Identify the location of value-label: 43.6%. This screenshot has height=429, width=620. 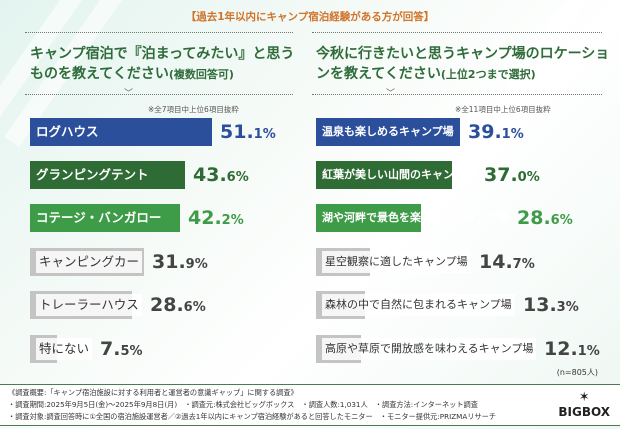
(221, 175).